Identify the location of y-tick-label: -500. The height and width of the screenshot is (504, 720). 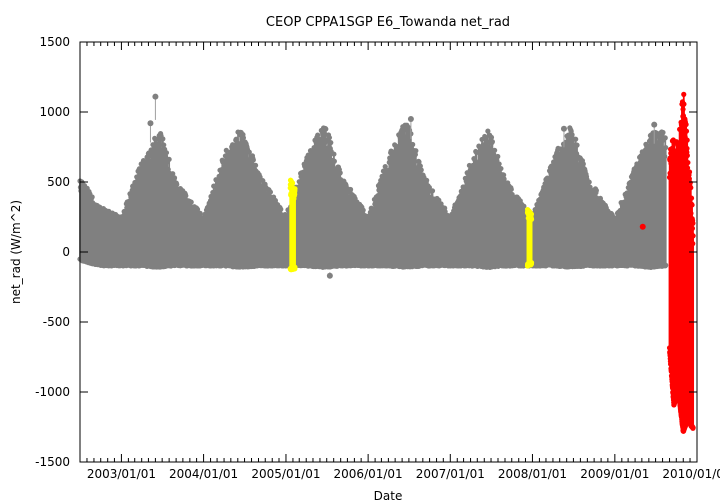
(56, 322).